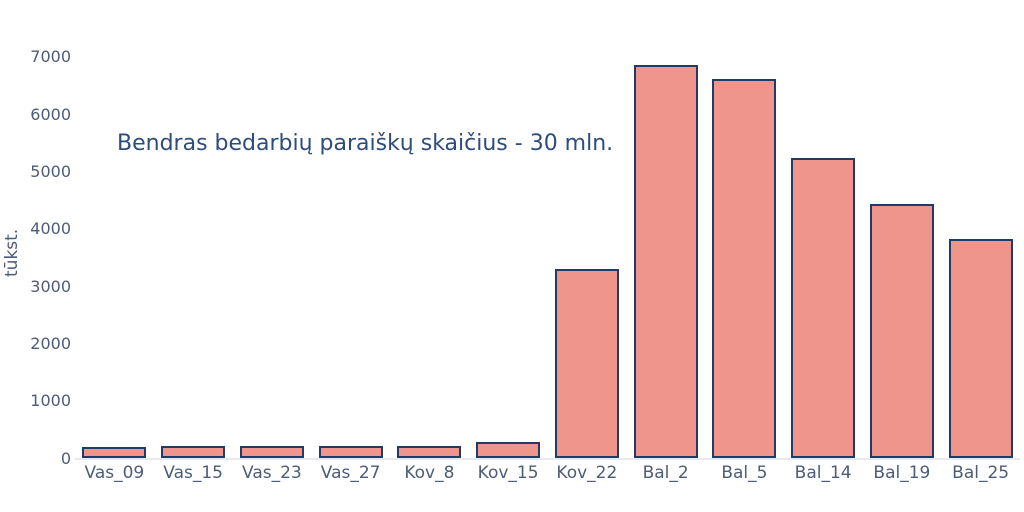 Image resolution: width=1024 pixels, height=512 pixels. Describe the element at coordinates (50, 229) in the screenshot. I see `y-tick-label: 4000` at that location.